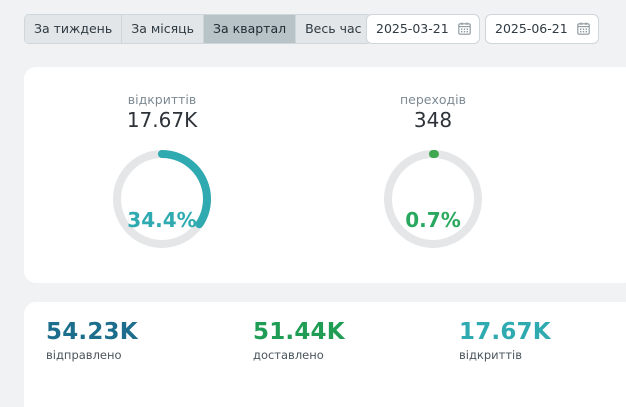  I want to click on clicks-ring-arc, so click(433, 199).